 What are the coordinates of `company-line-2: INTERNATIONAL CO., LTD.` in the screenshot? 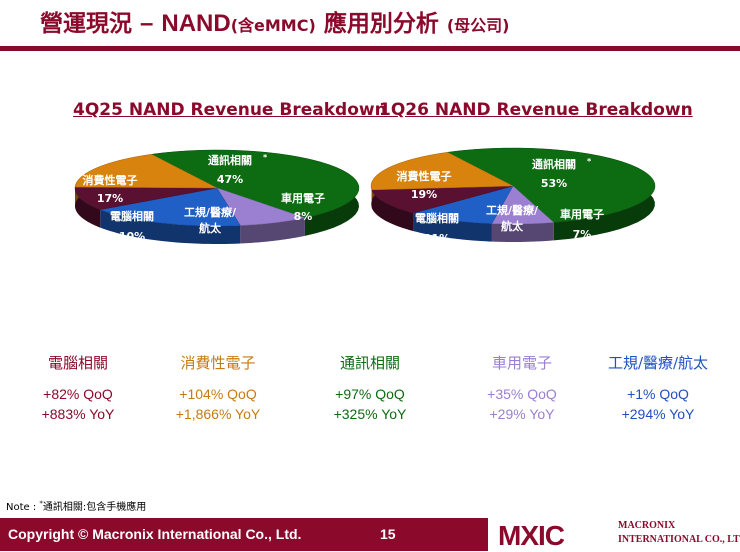 It's located at (679, 539).